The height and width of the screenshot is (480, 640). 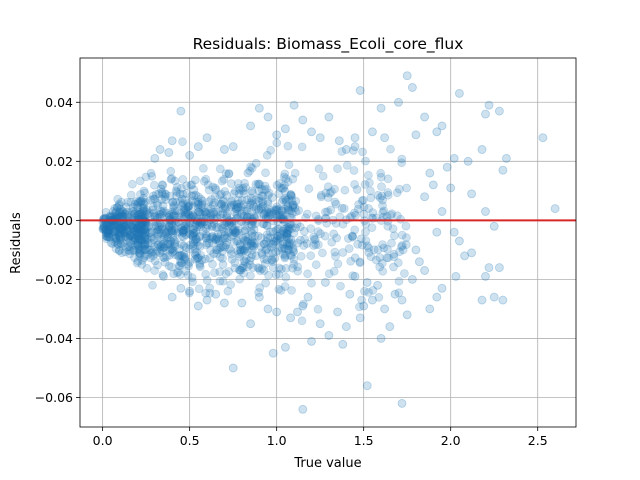 What do you see at coordinates (57, 250) in the screenshot?
I see `y-axis-ticks: −0.06 −0.04 −0.02 0.00 0.02 0.04` at bounding box center [57, 250].